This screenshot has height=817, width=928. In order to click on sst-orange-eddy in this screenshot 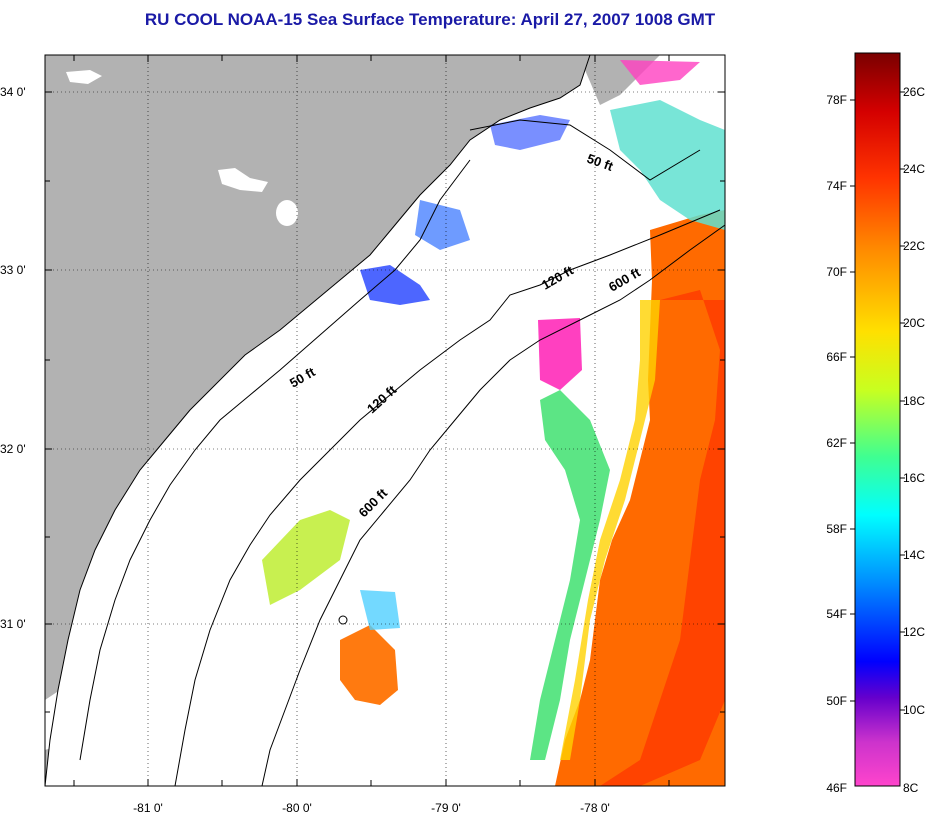, I will do `click(369, 665)`.